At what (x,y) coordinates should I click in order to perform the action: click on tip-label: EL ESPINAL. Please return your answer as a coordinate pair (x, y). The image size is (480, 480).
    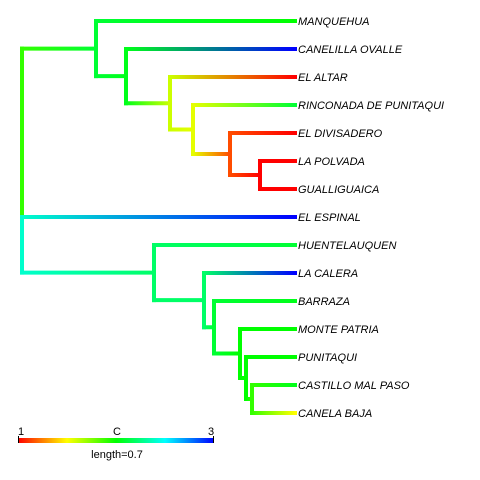
    Looking at the image, I should click on (329, 218).